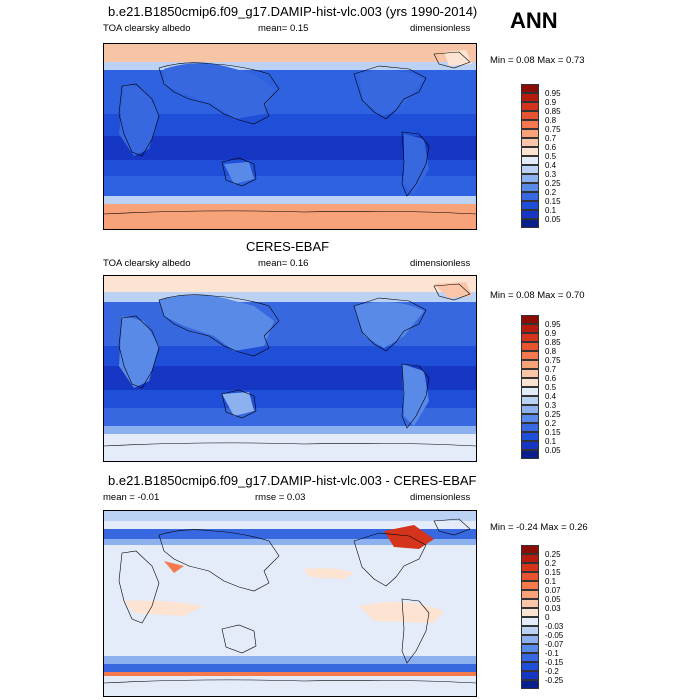 The image size is (700, 700). Describe the element at coordinates (553, 608) in the screenshot. I see `colorbar-tick-label: 0.03` at that location.